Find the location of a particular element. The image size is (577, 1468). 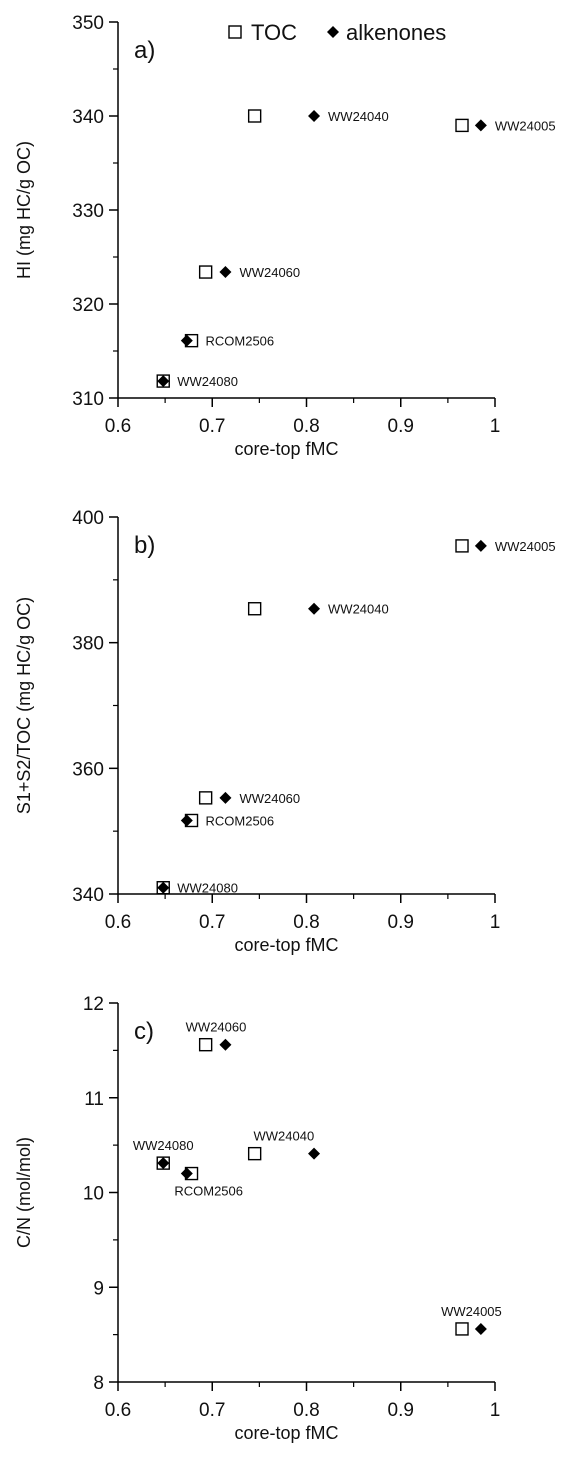

legend: TOC alkenones is located at coordinates (337, 32).